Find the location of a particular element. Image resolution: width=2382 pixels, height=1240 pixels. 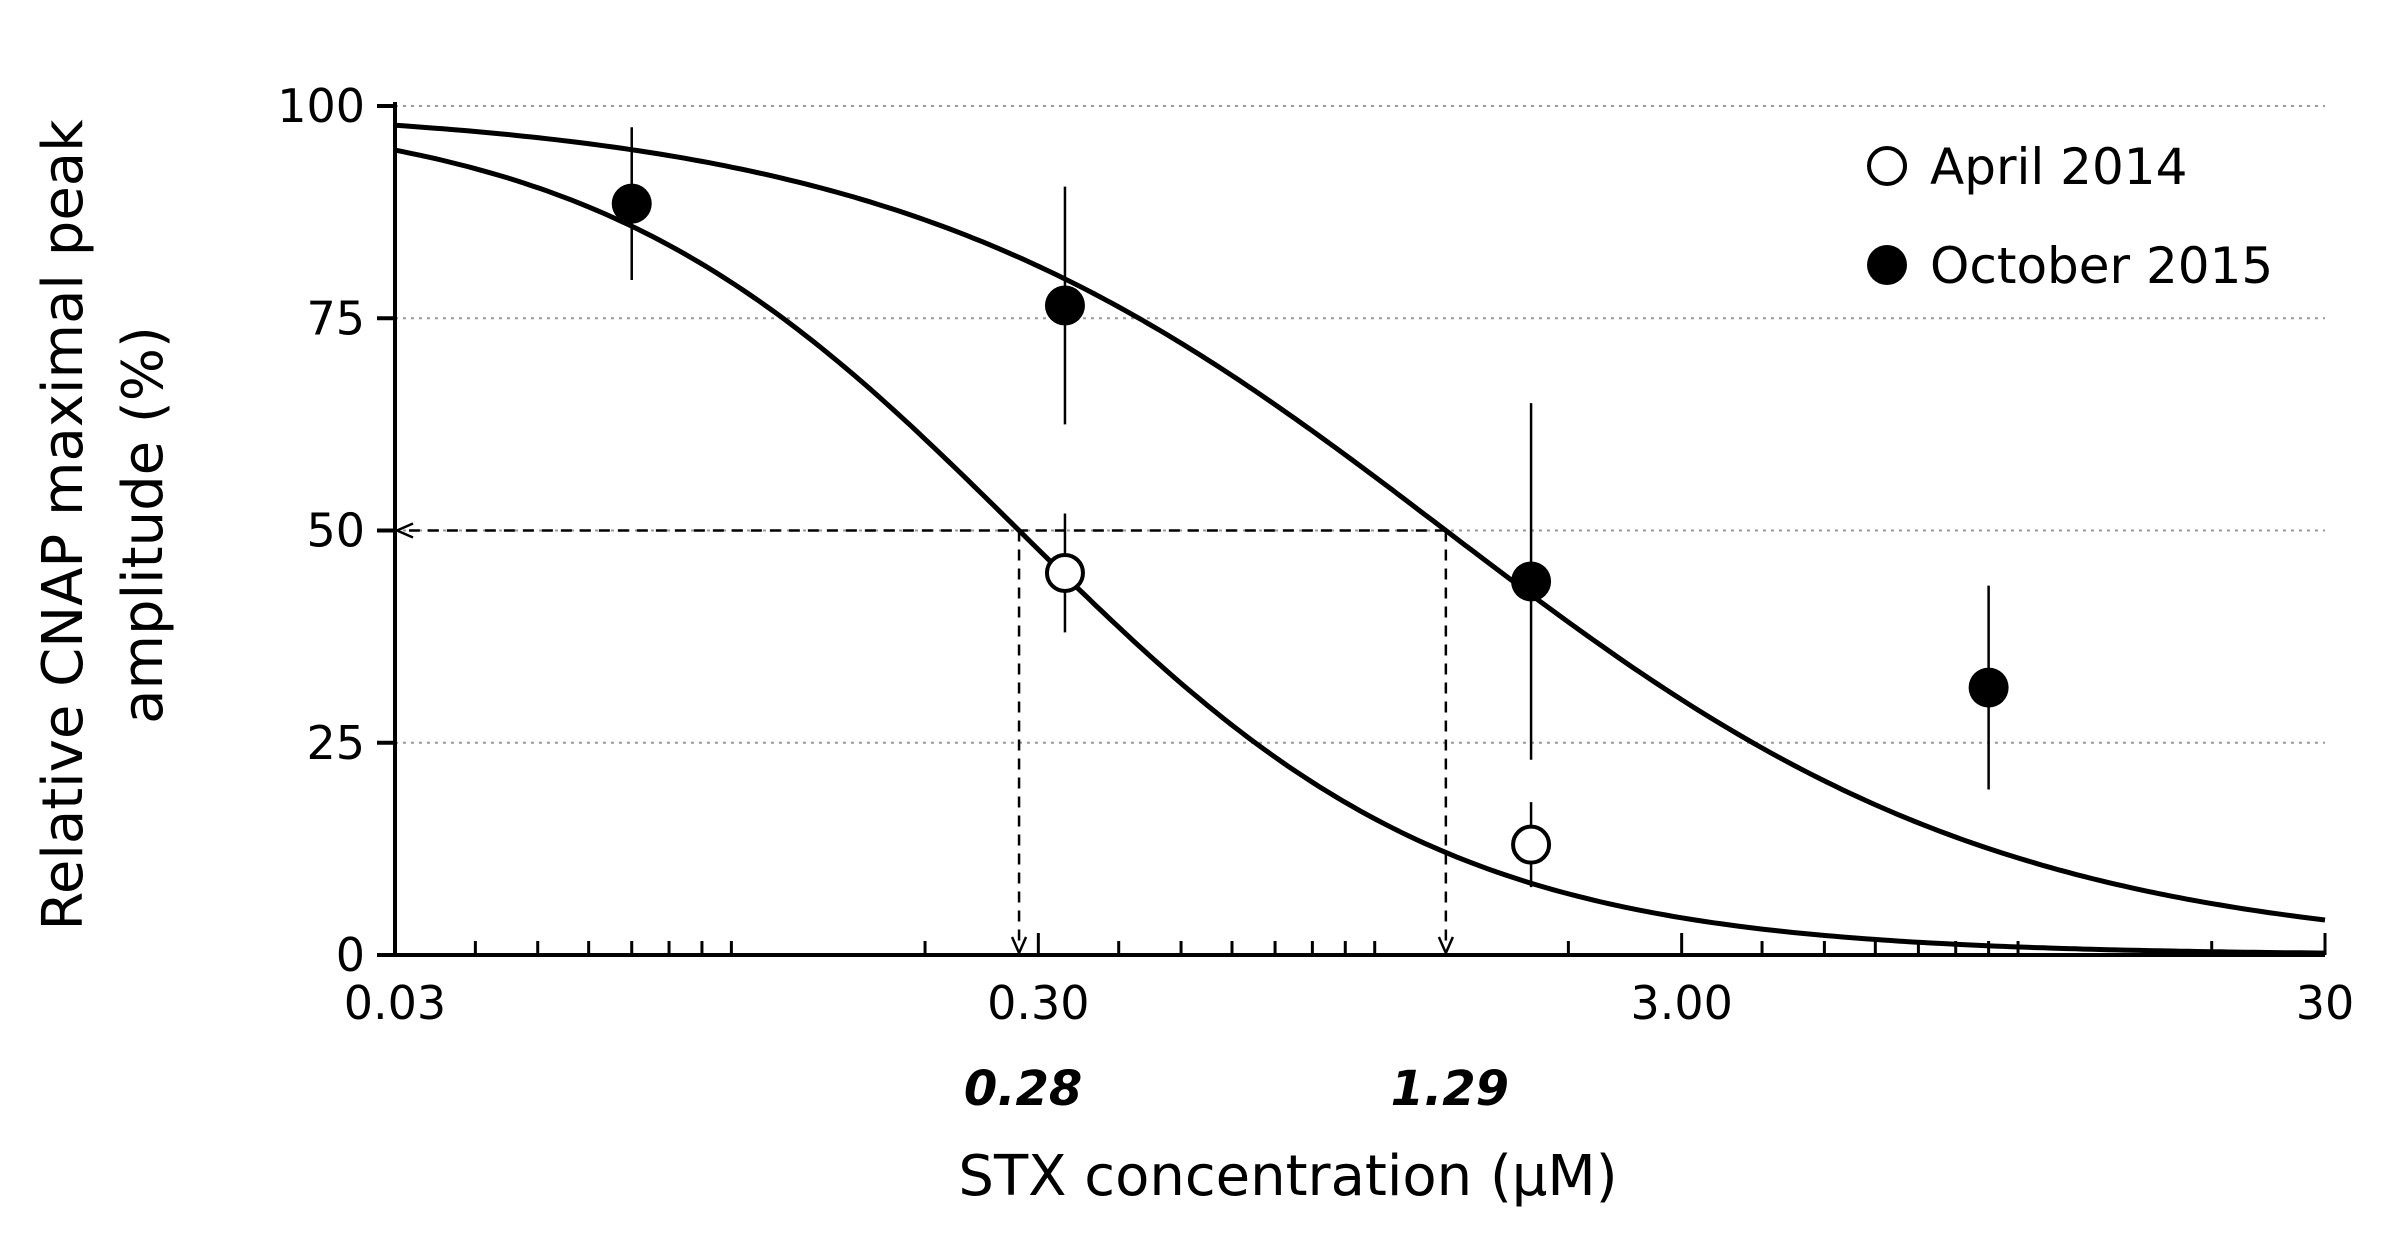

y-axis-title-line-2: amplitude (%) is located at coordinates (143, 525).